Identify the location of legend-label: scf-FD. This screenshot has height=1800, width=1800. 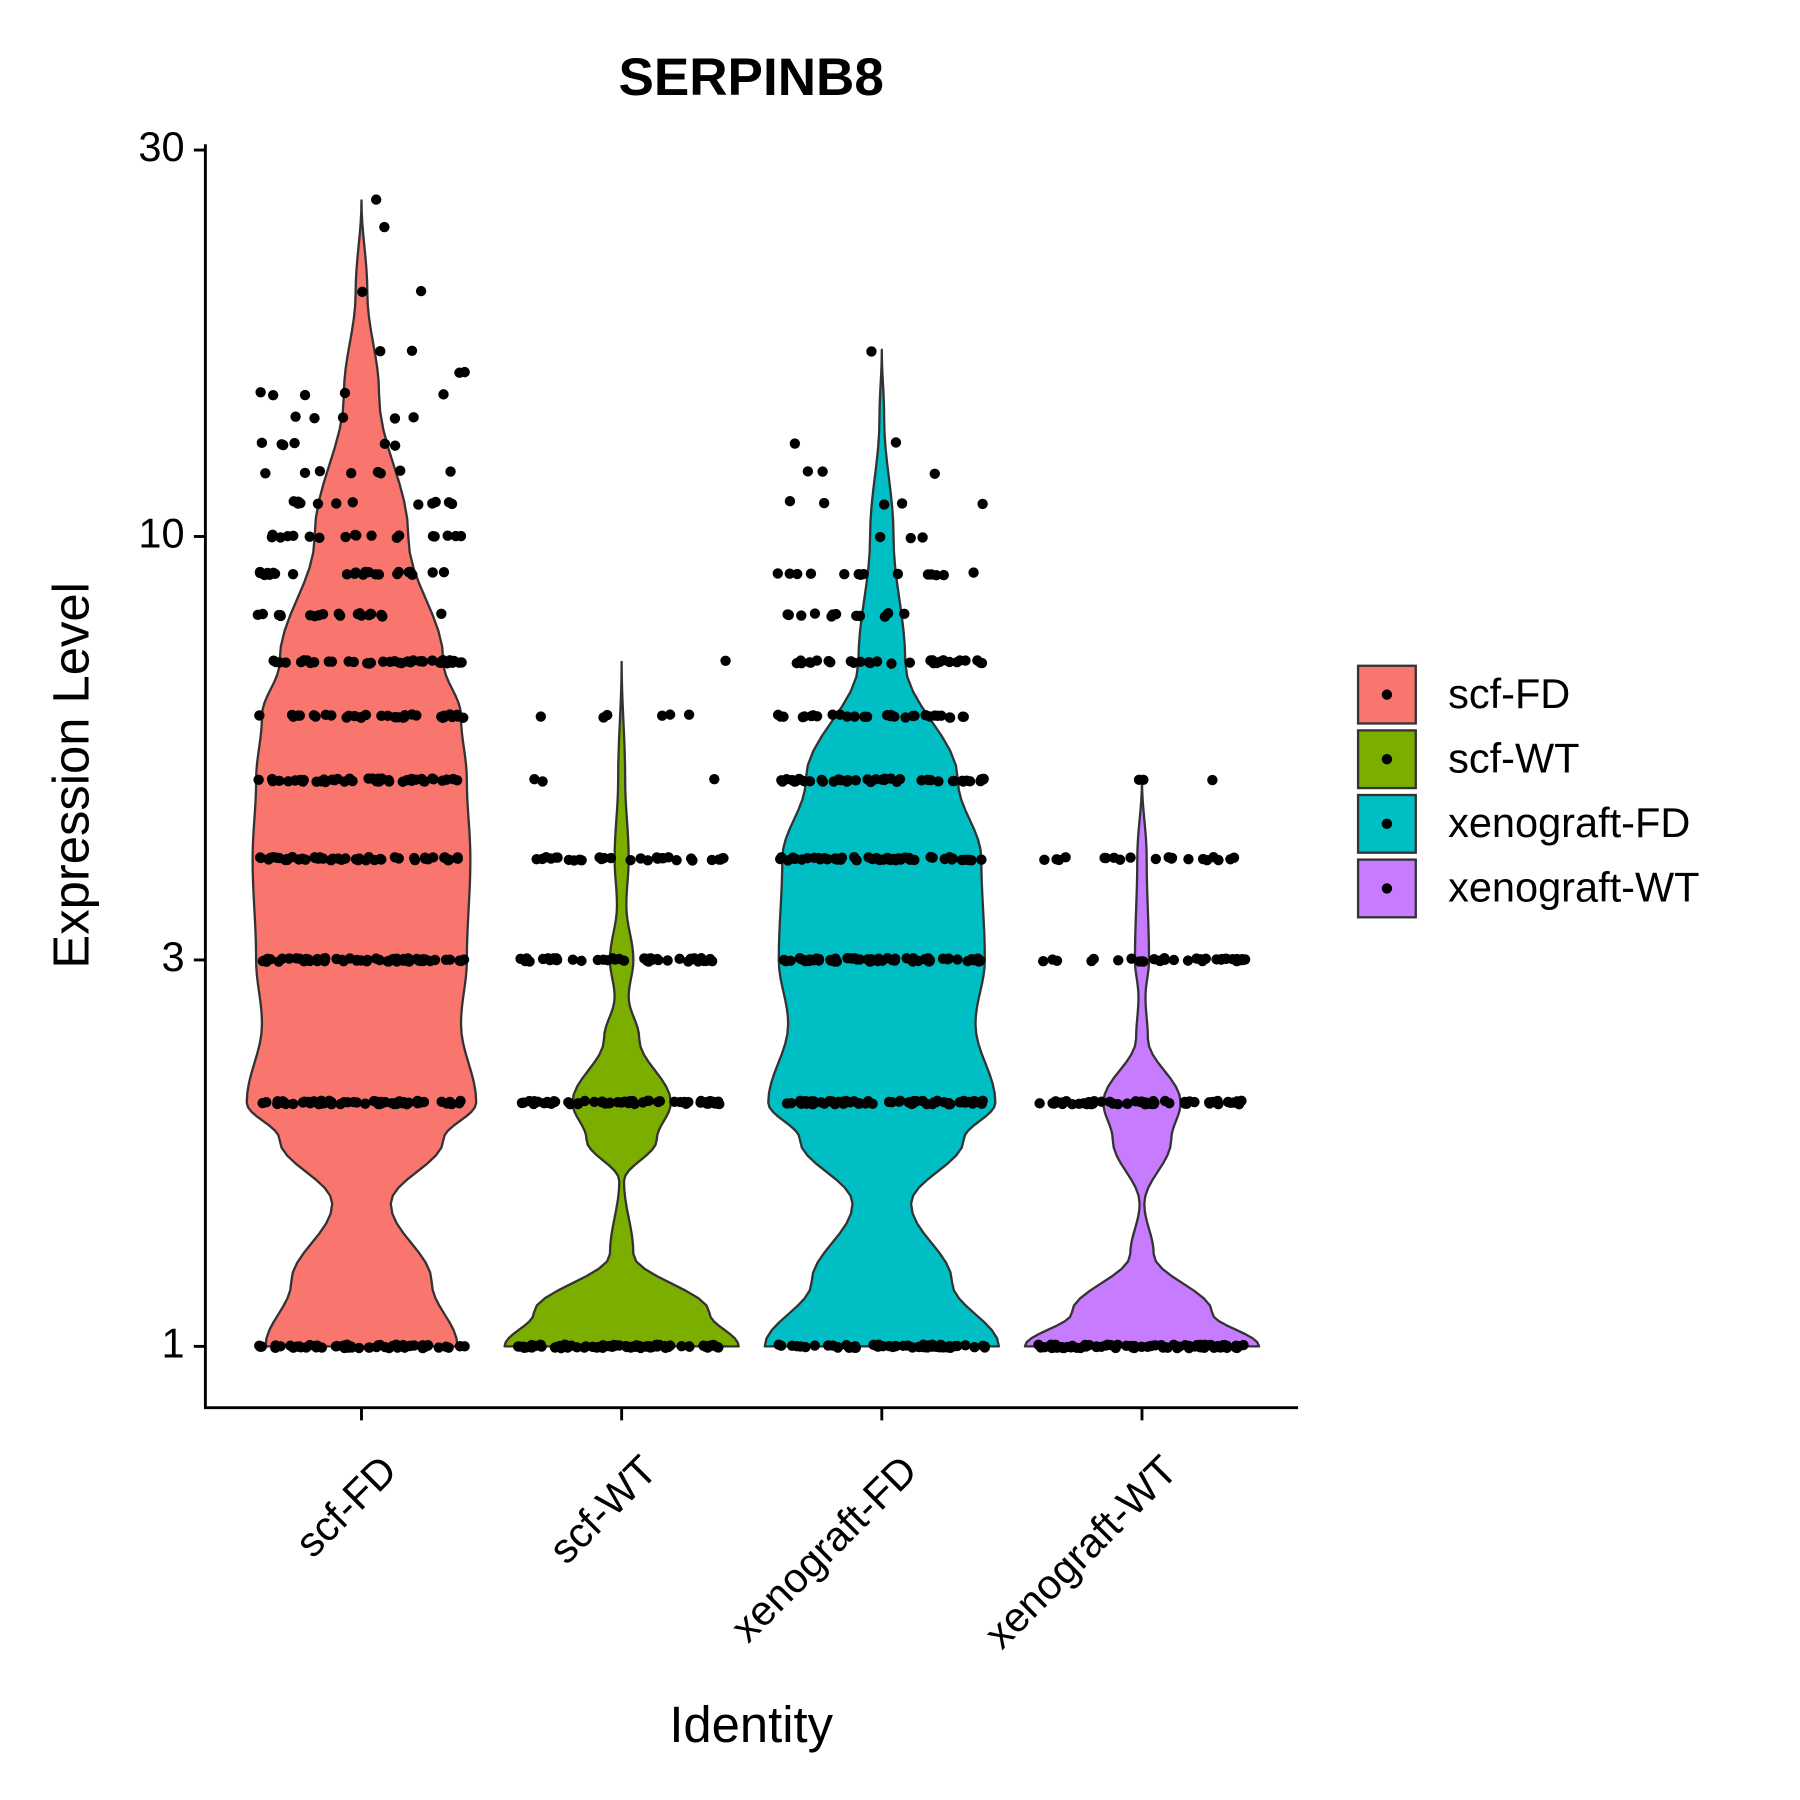
(1509, 693).